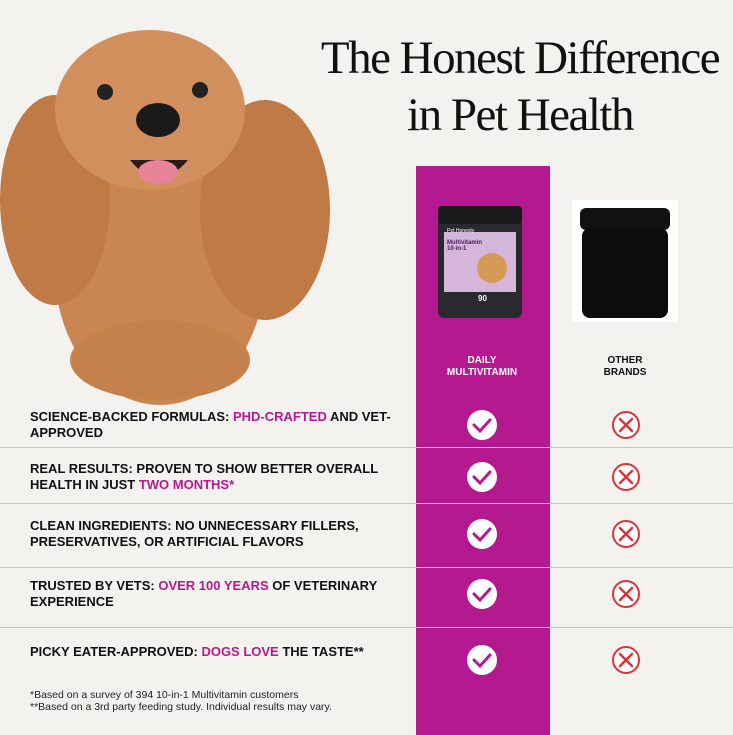  I want to click on generic-jar, so click(625, 261).